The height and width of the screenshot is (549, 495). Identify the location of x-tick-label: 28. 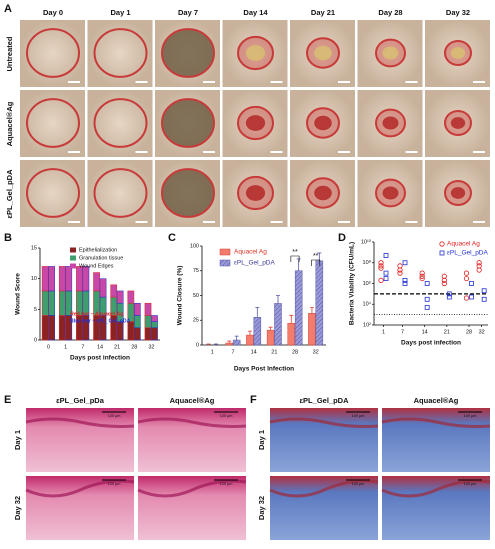
(469, 332).